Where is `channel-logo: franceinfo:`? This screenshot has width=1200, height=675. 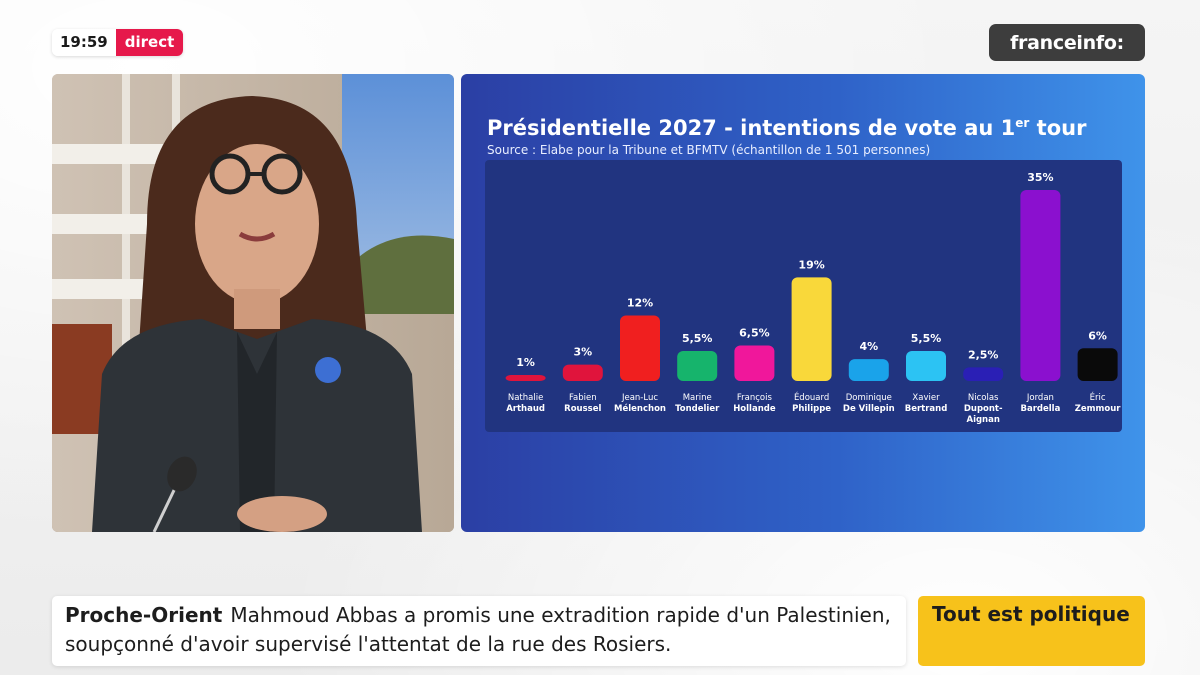 channel-logo: franceinfo: is located at coordinates (1067, 42).